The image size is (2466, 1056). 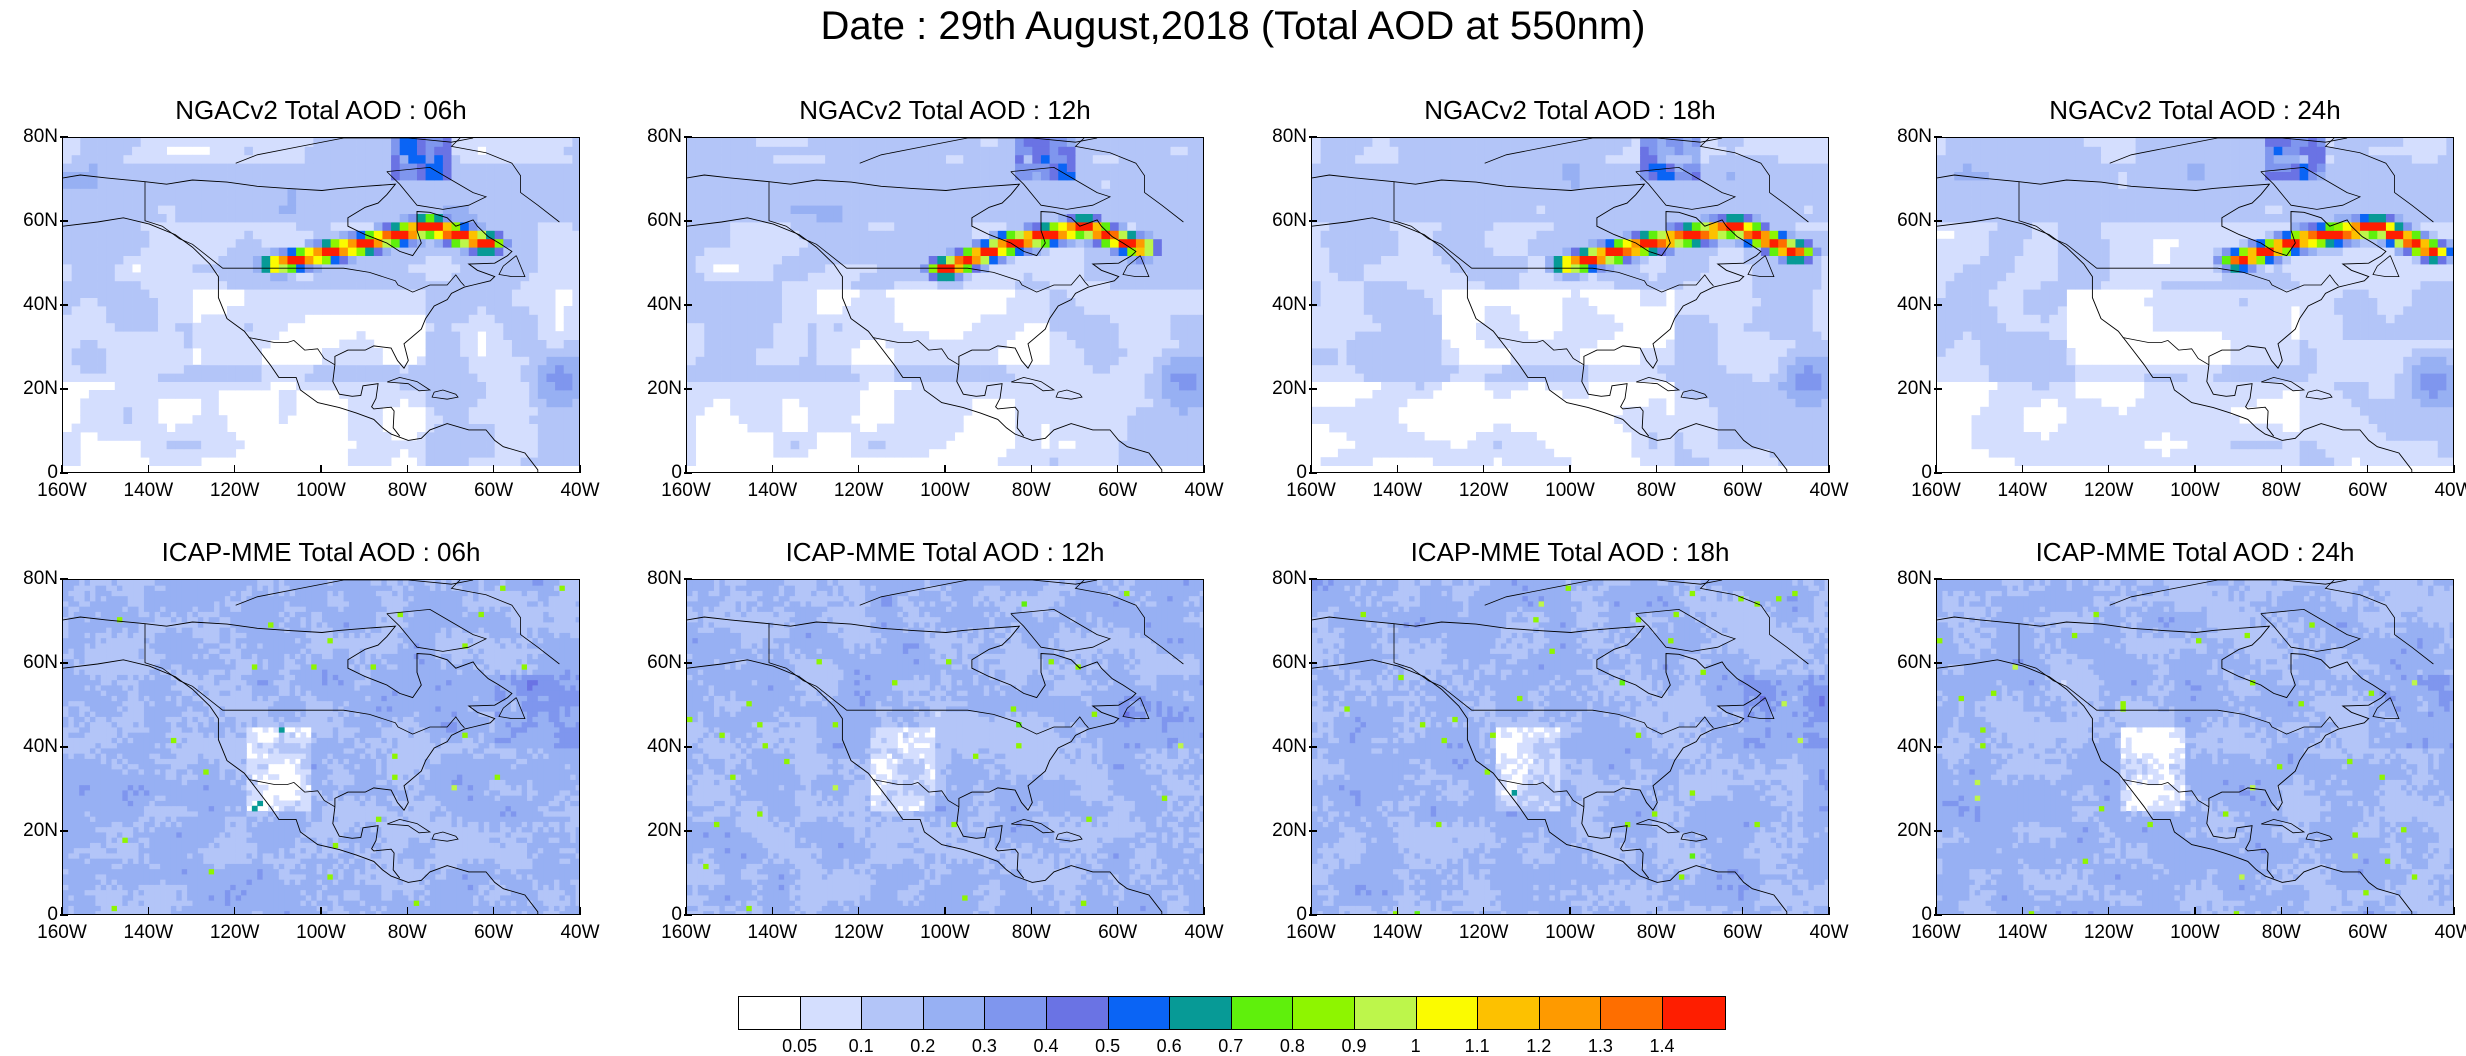 I want to click on colorbar-label: 0.8, so click(x=1292, y=1046).